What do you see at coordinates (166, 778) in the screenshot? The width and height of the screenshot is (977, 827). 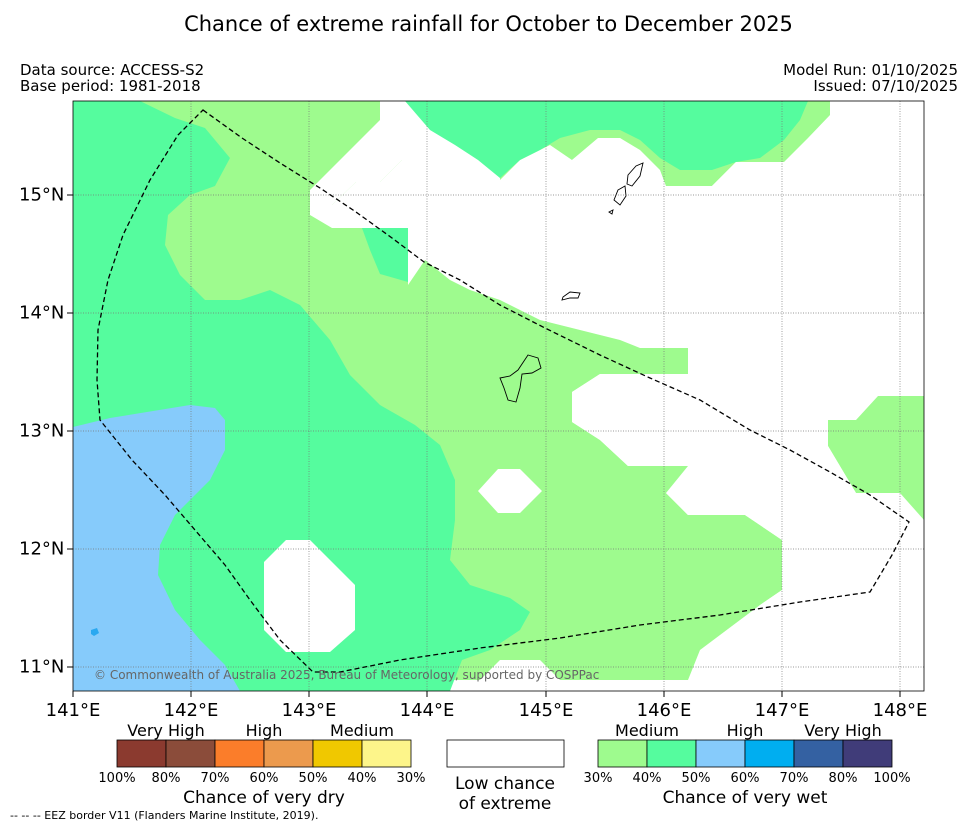 I see `dry-percent-label: 80%` at bounding box center [166, 778].